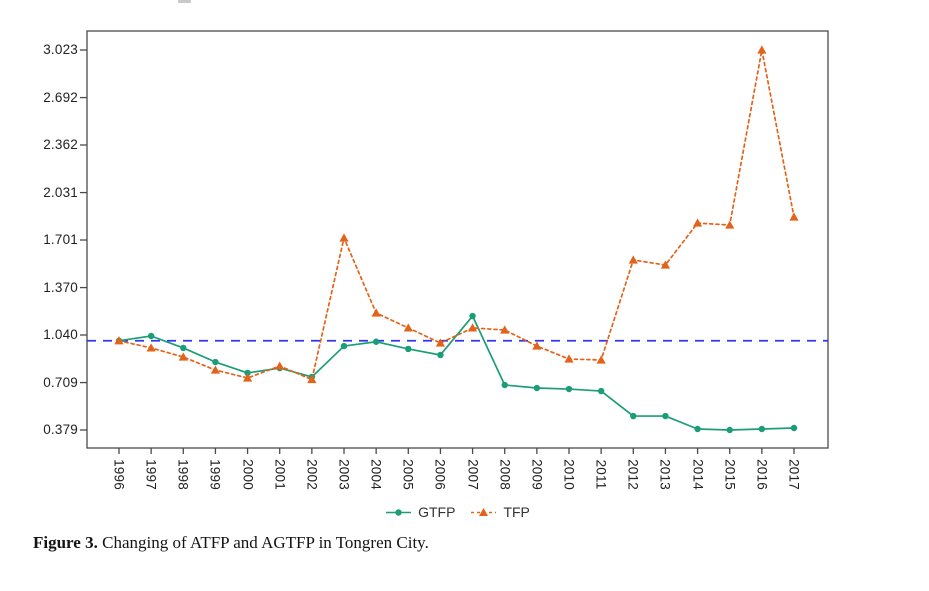  What do you see at coordinates (505, 474) in the screenshot?
I see `x-axis-tick-label: 2008` at bounding box center [505, 474].